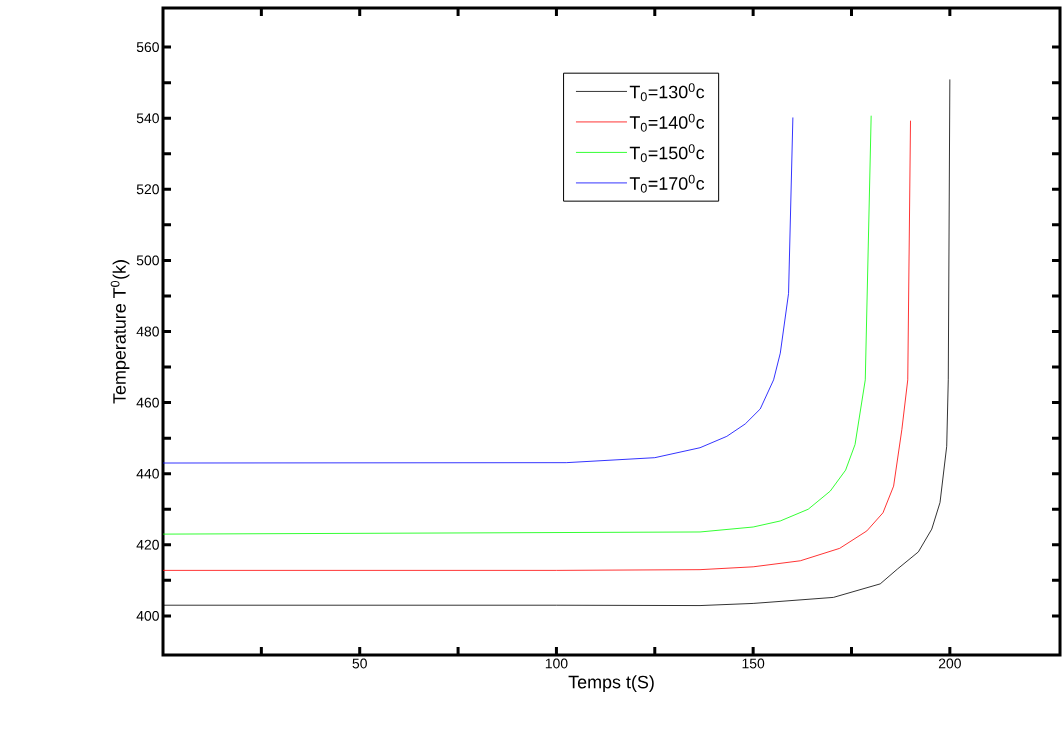  I want to click on y-tick-label: 440, so click(147, 473).